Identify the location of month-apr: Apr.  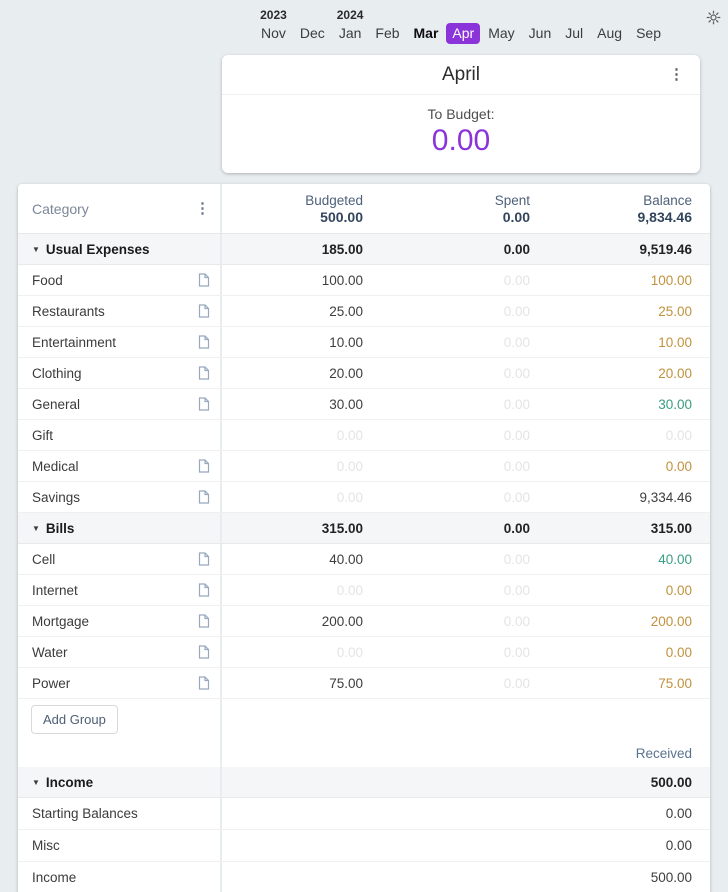
(463, 33).